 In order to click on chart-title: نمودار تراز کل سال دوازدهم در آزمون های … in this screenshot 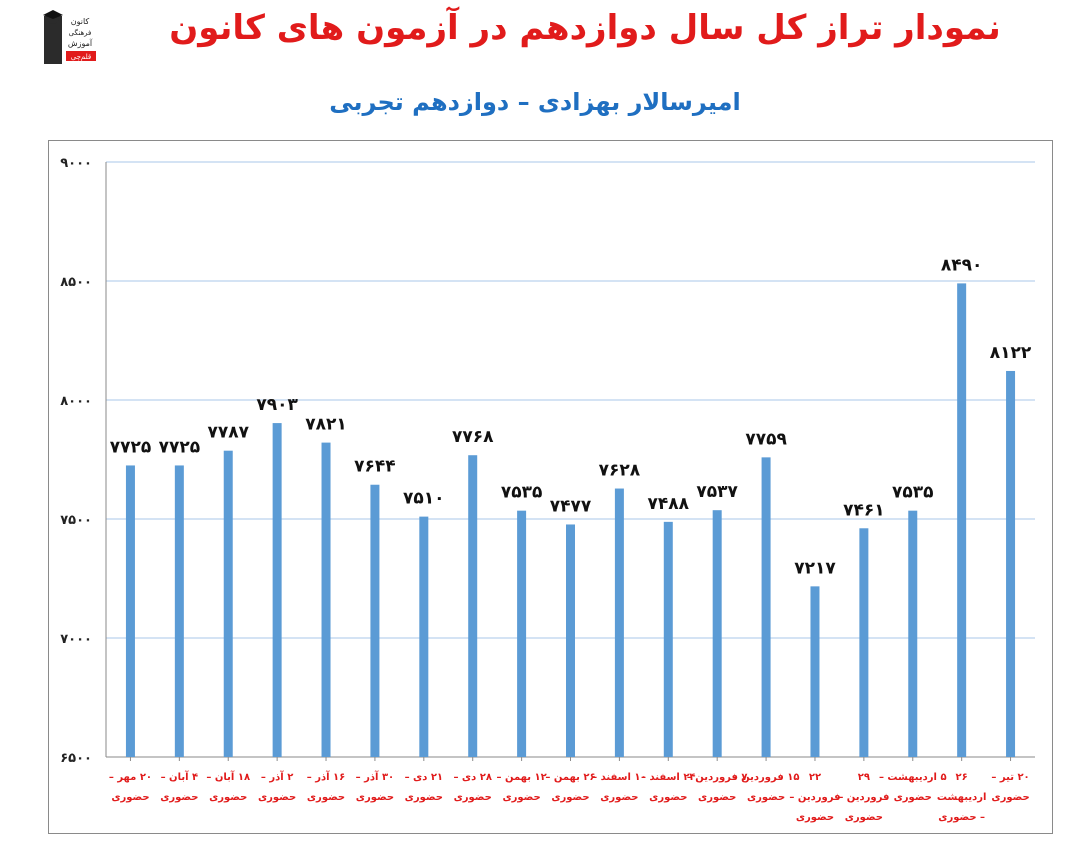, I will do `click(585, 28)`.